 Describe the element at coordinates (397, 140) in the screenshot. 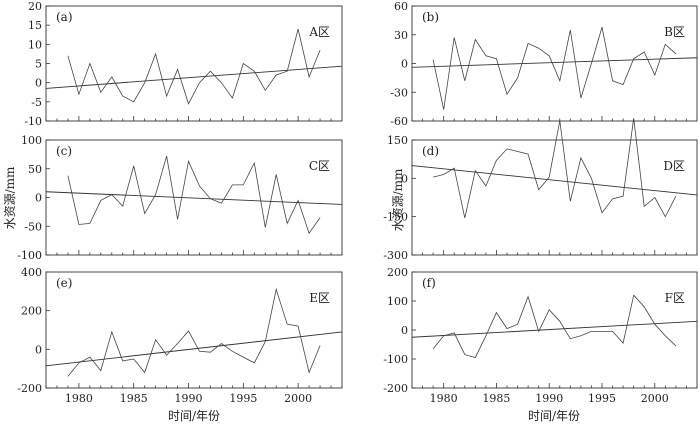

I see `y-tick-label: 150` at that location.